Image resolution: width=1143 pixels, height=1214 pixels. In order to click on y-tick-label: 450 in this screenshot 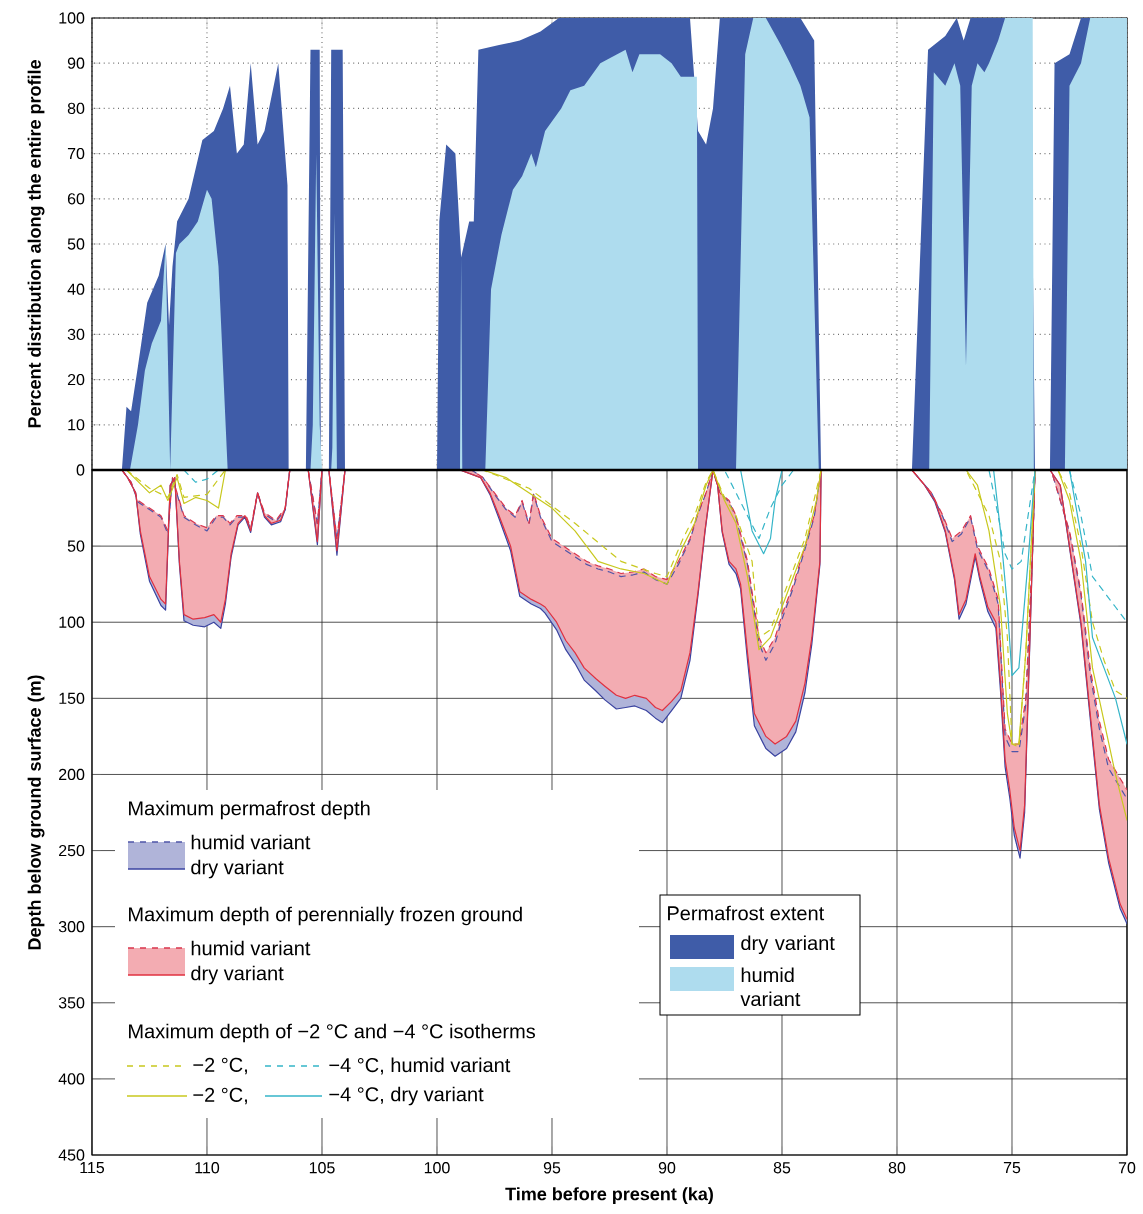, I will do `click(71, 1155)`.